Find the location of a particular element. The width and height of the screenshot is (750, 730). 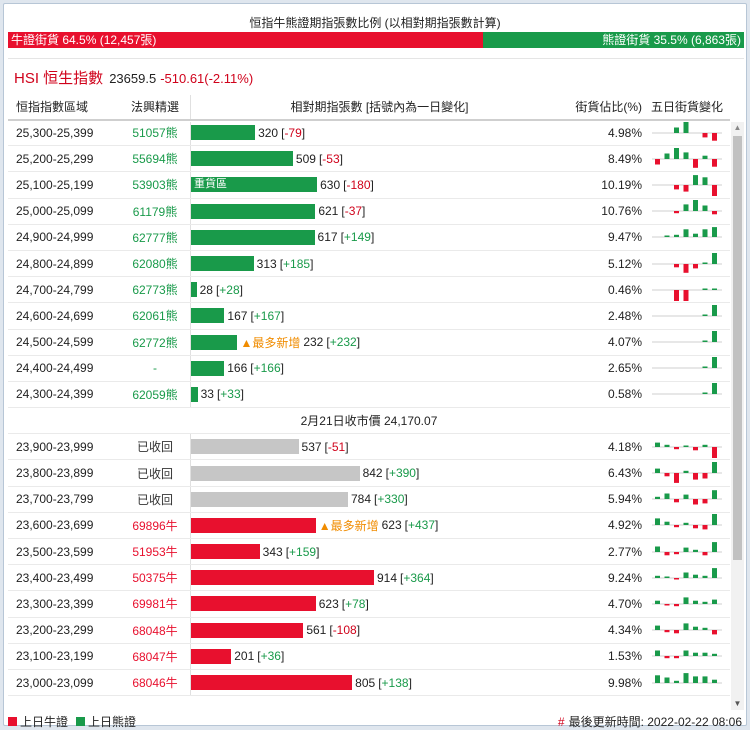

outstanding-pct: 0.46% is located at coordinates (624, 289).